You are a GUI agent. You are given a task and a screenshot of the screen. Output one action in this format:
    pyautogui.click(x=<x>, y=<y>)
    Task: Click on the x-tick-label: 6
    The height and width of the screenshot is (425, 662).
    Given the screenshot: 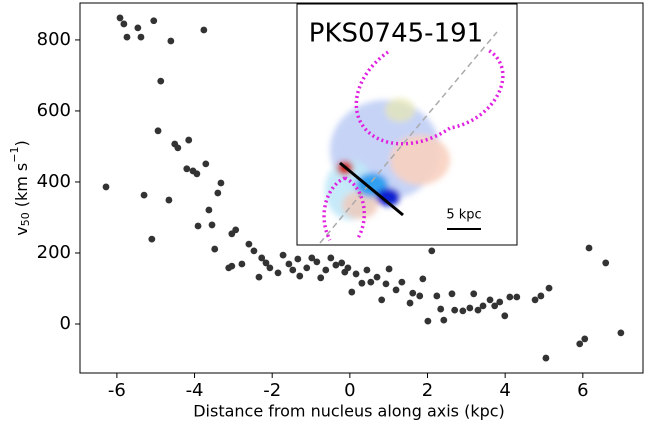 What is the action you would take?
    pyautogui.click(x=582, y=390)
    